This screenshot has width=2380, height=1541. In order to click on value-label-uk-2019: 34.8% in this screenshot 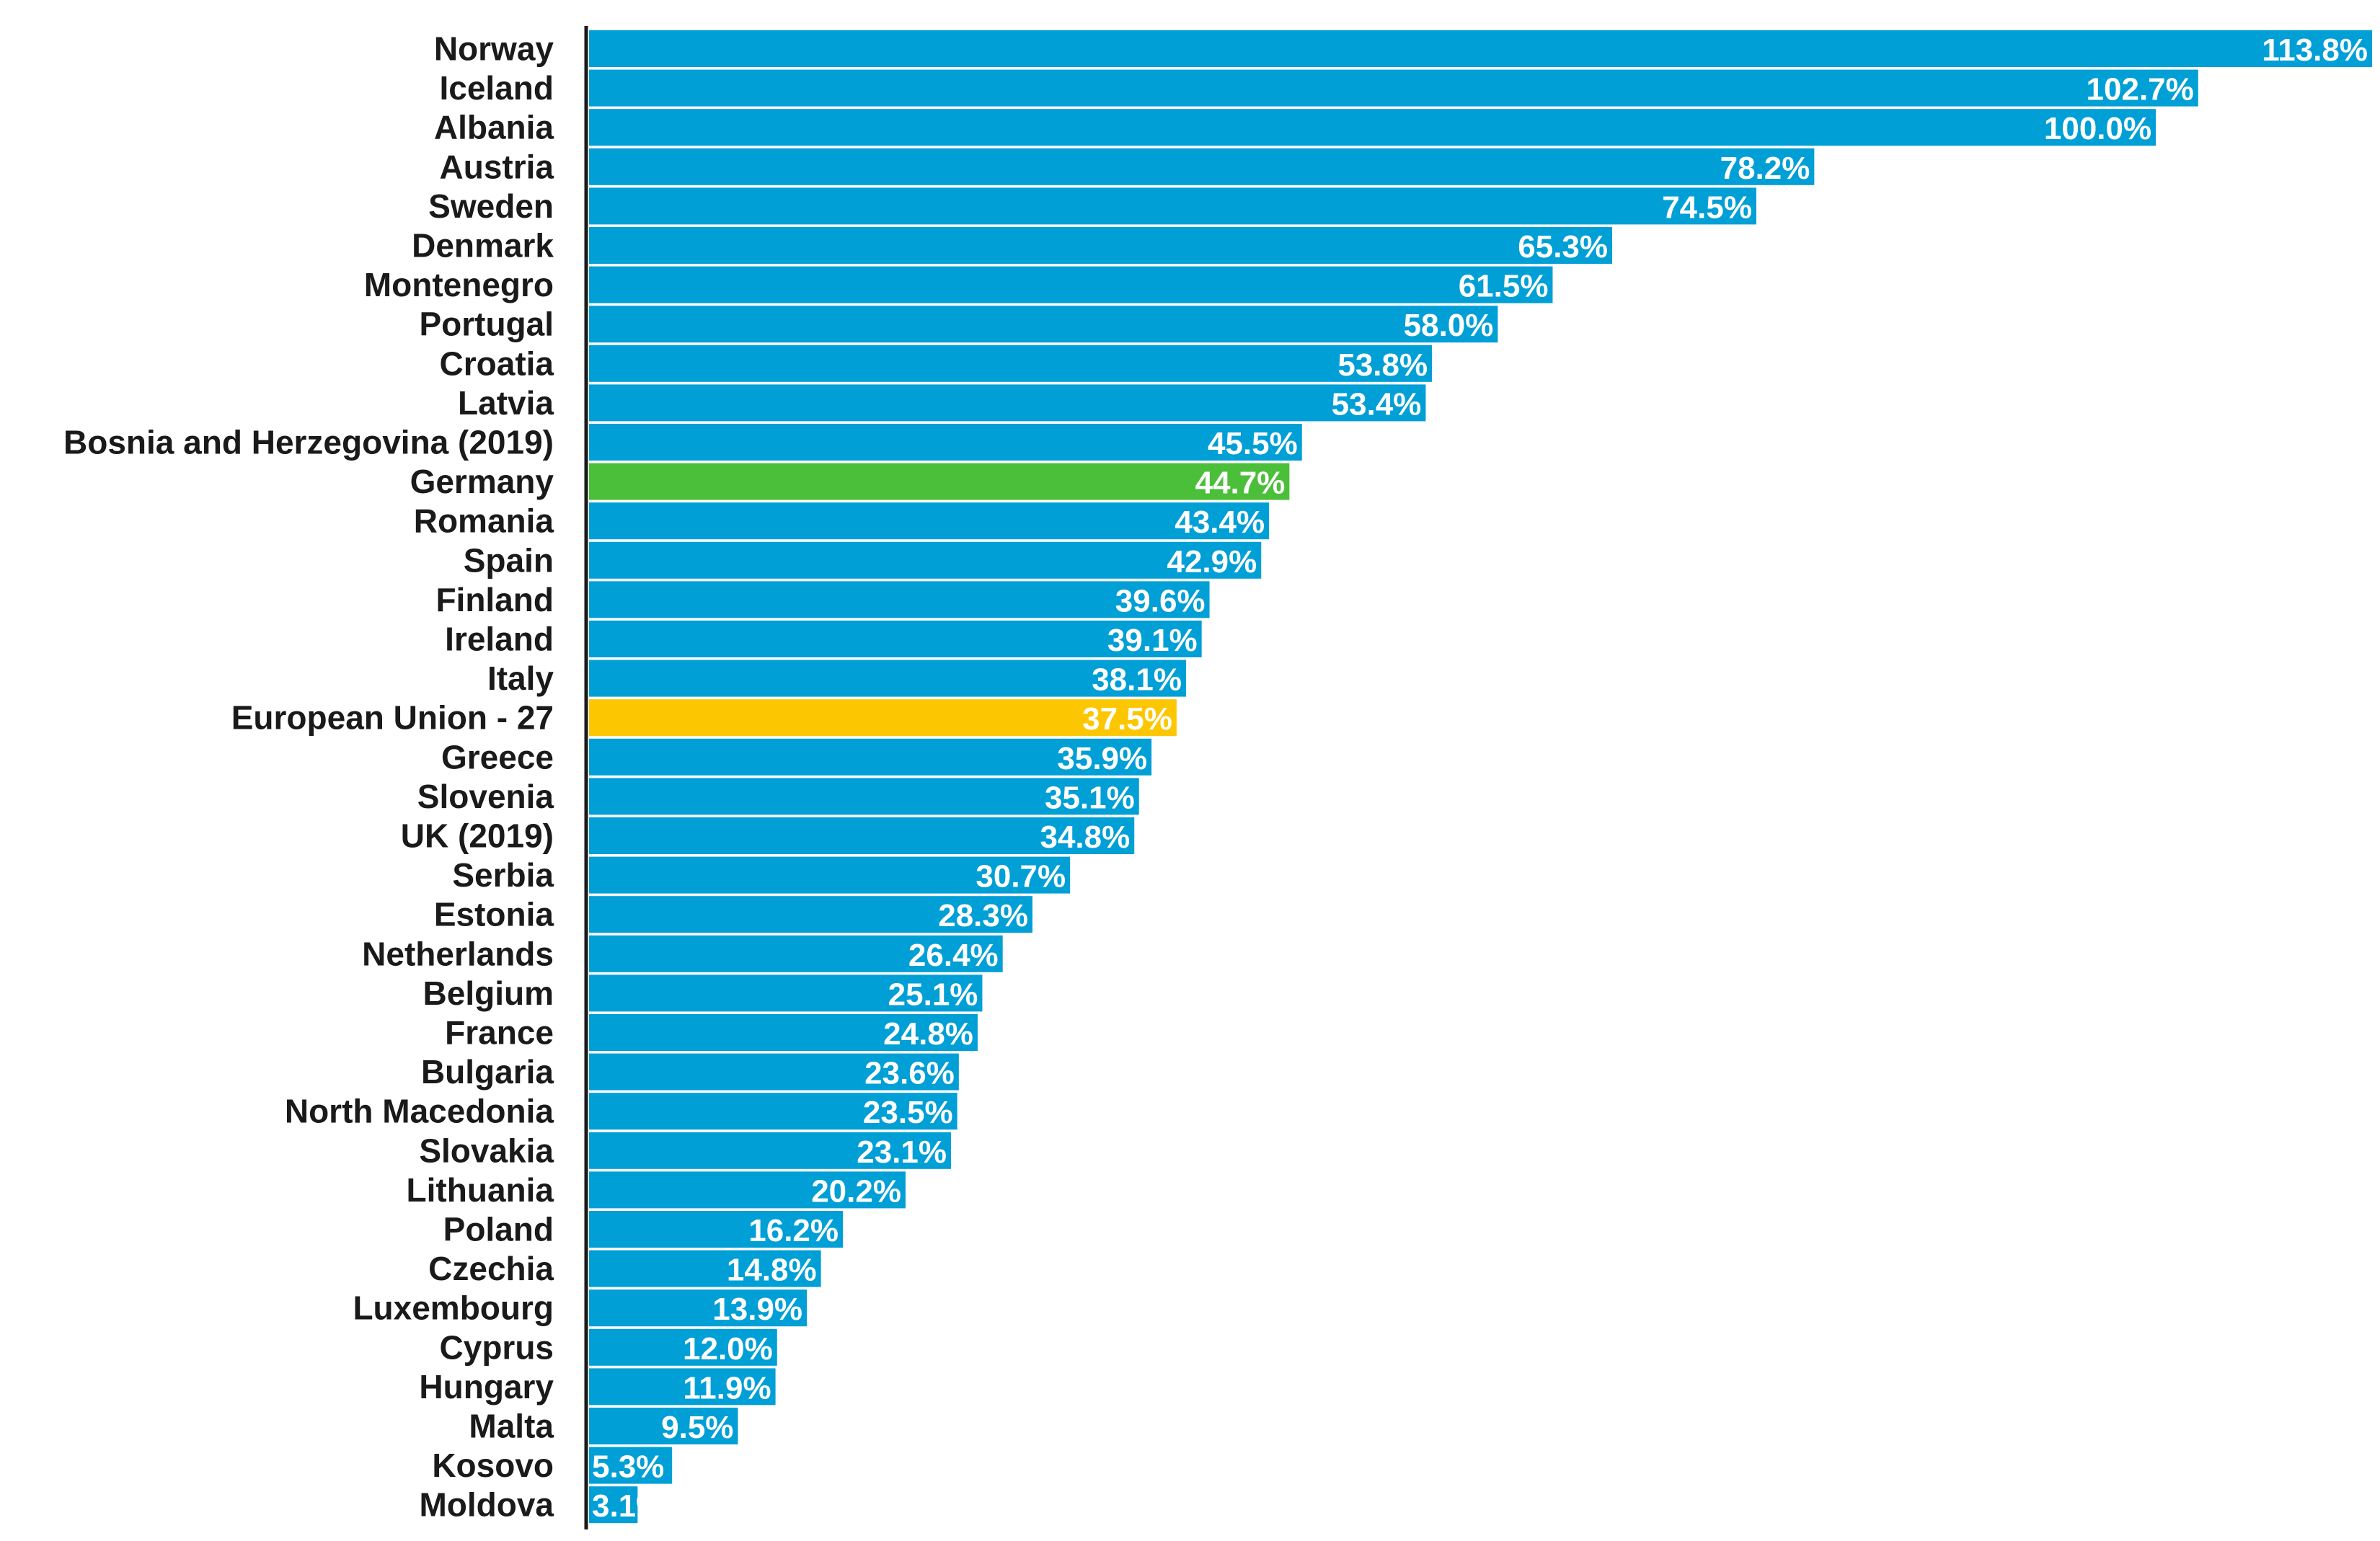, I will do `click(1085, 837)`.